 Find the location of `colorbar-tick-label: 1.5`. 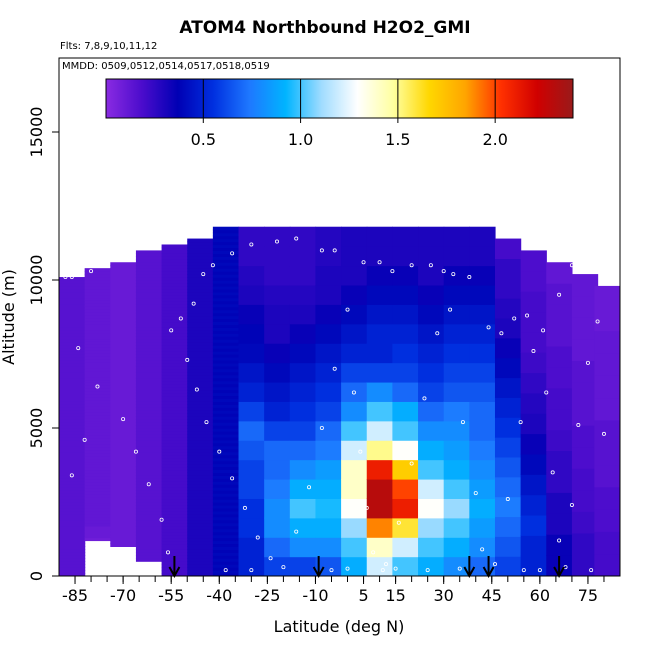

colorbar-tick-label: 1.5 is located at coordinates (397, 139).